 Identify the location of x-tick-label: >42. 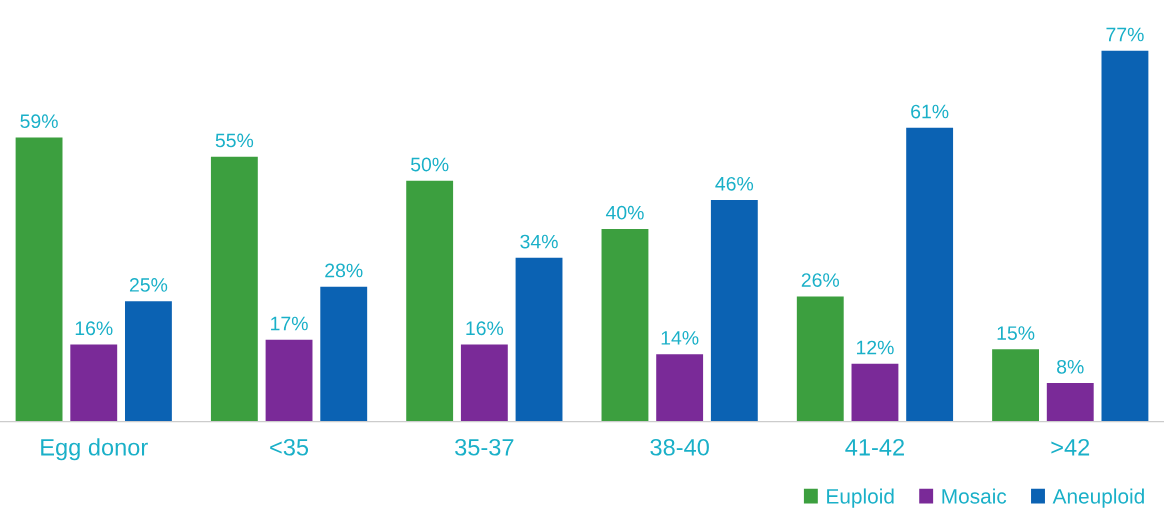
(1070, 447).